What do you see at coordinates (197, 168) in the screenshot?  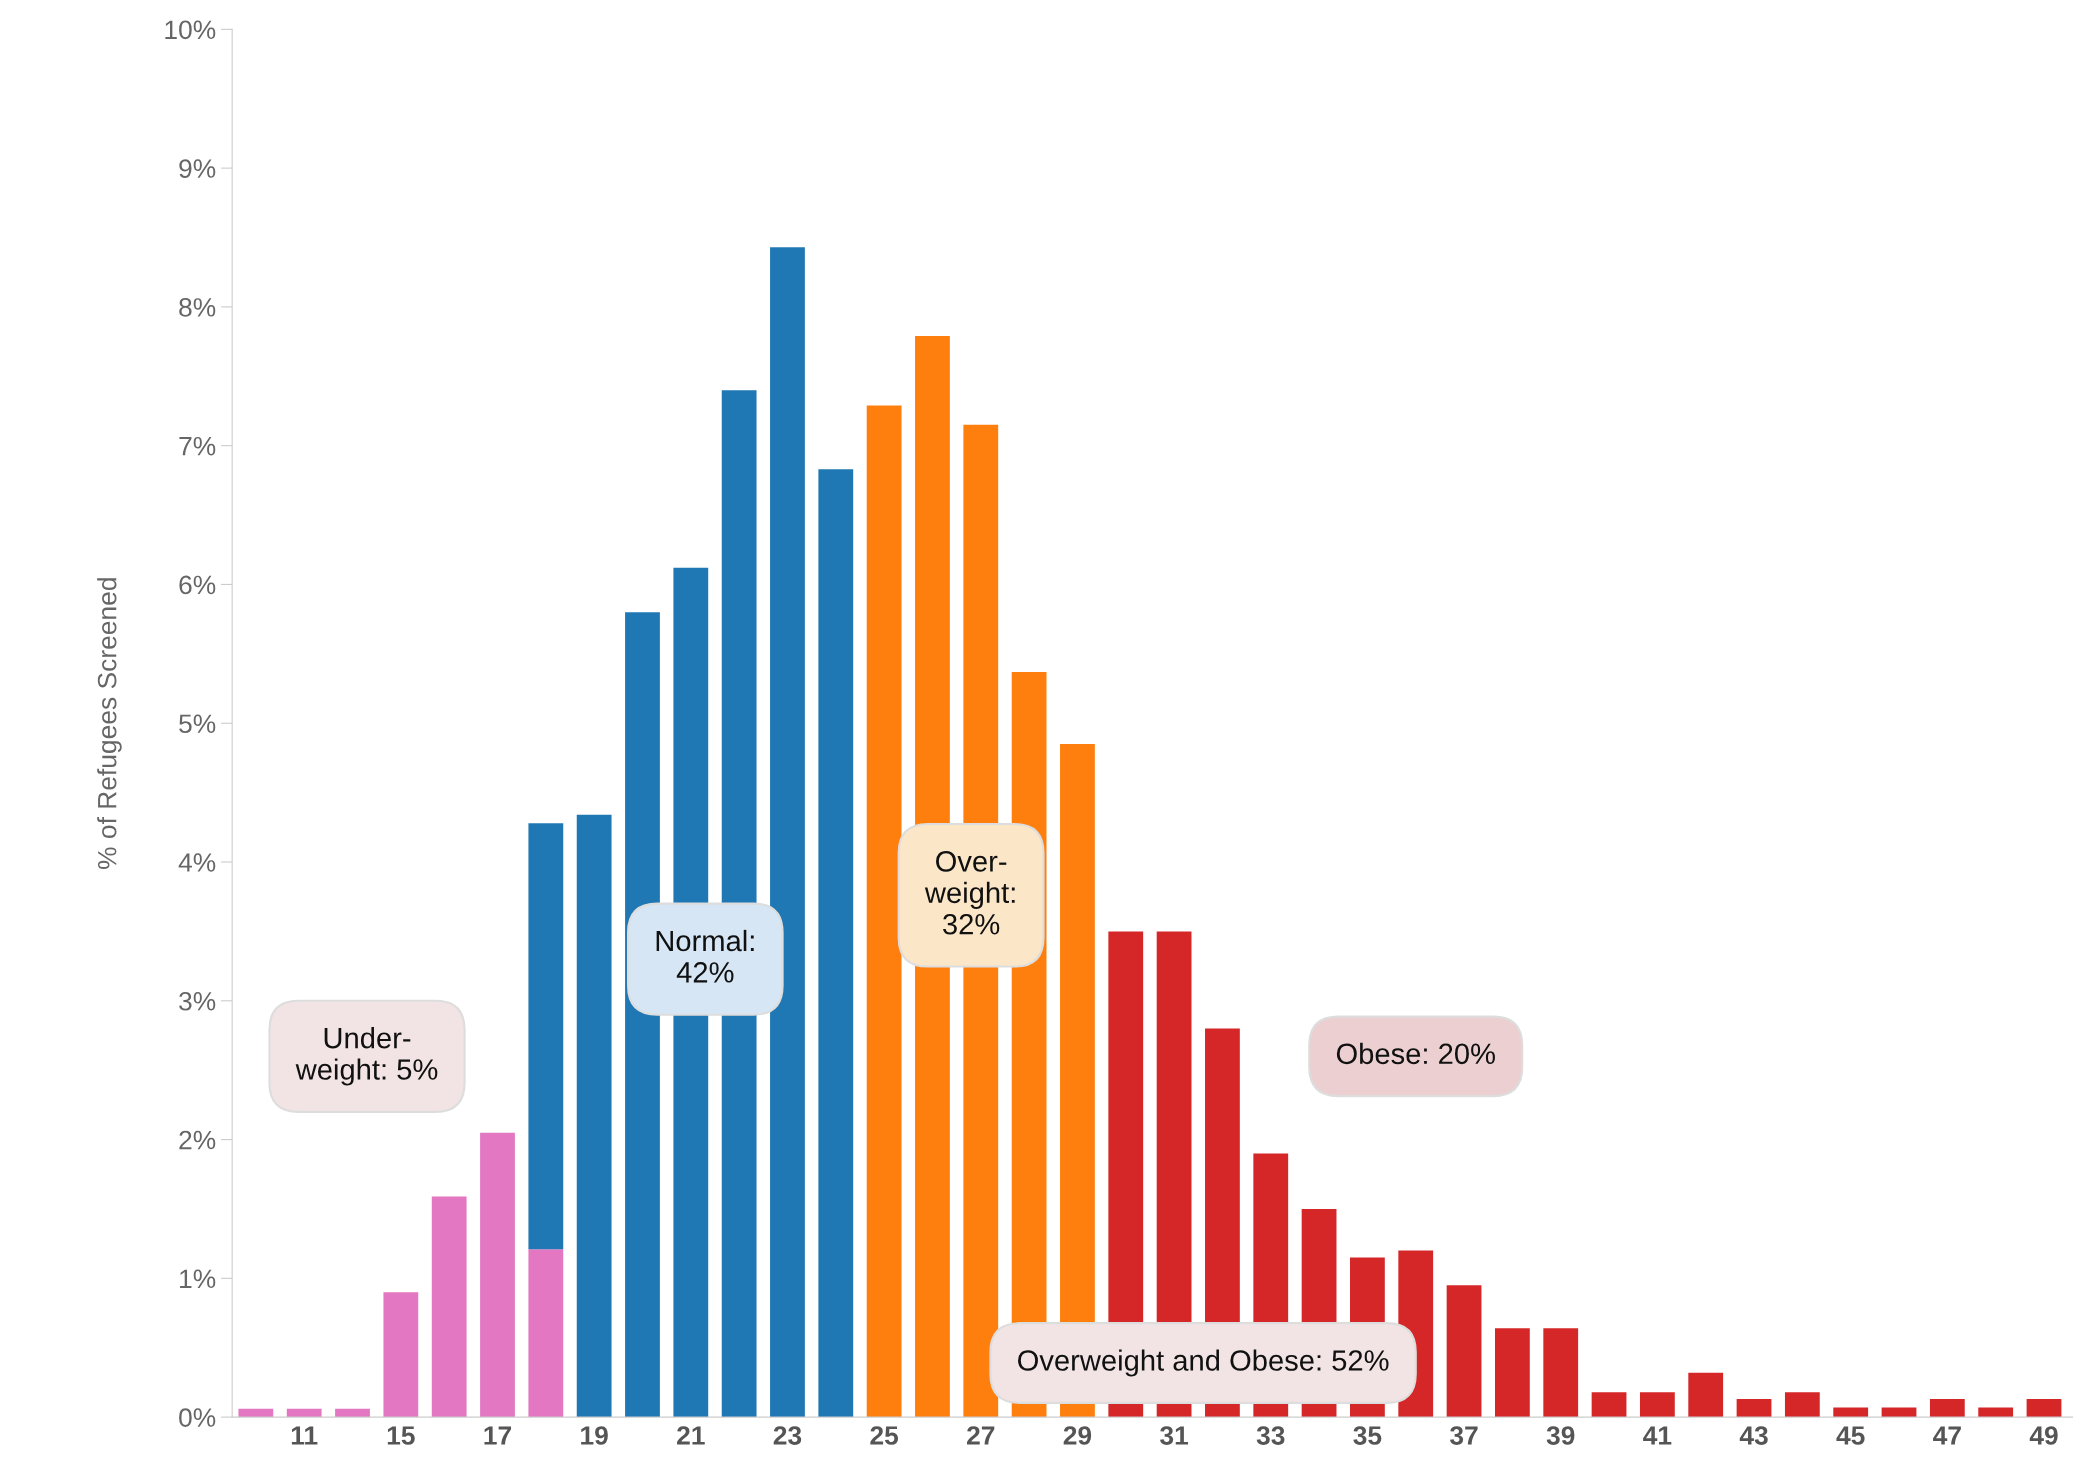 I see `y-tick-label: 9%` at bounding box center [197, 168].